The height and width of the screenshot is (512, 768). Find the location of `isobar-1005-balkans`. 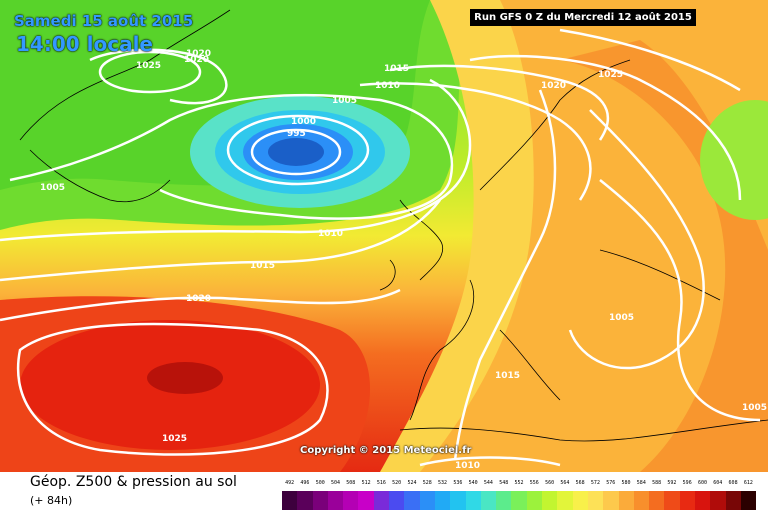

isobar-1005-balkans is located at coordinates (636, 239).